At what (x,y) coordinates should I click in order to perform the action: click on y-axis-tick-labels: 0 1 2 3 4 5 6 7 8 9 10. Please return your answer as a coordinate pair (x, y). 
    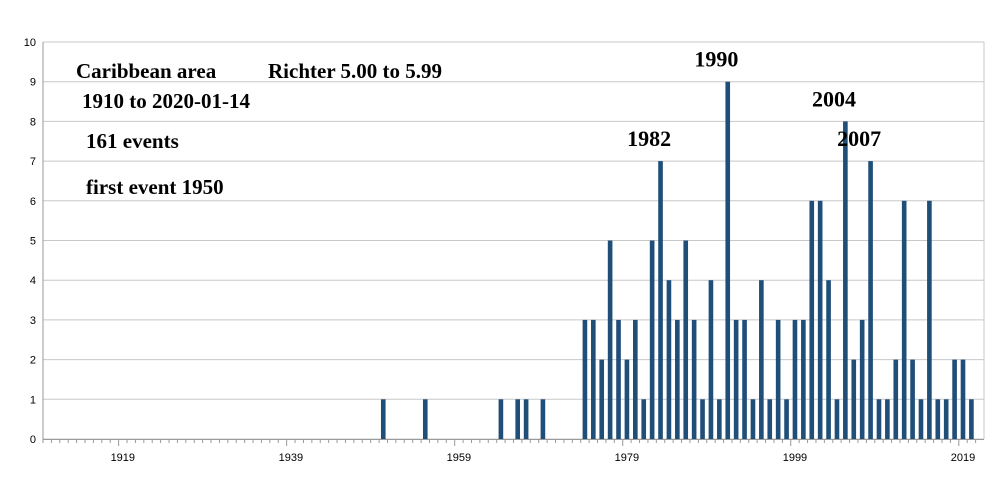
    Looking at the image, I should click on (30, 241).